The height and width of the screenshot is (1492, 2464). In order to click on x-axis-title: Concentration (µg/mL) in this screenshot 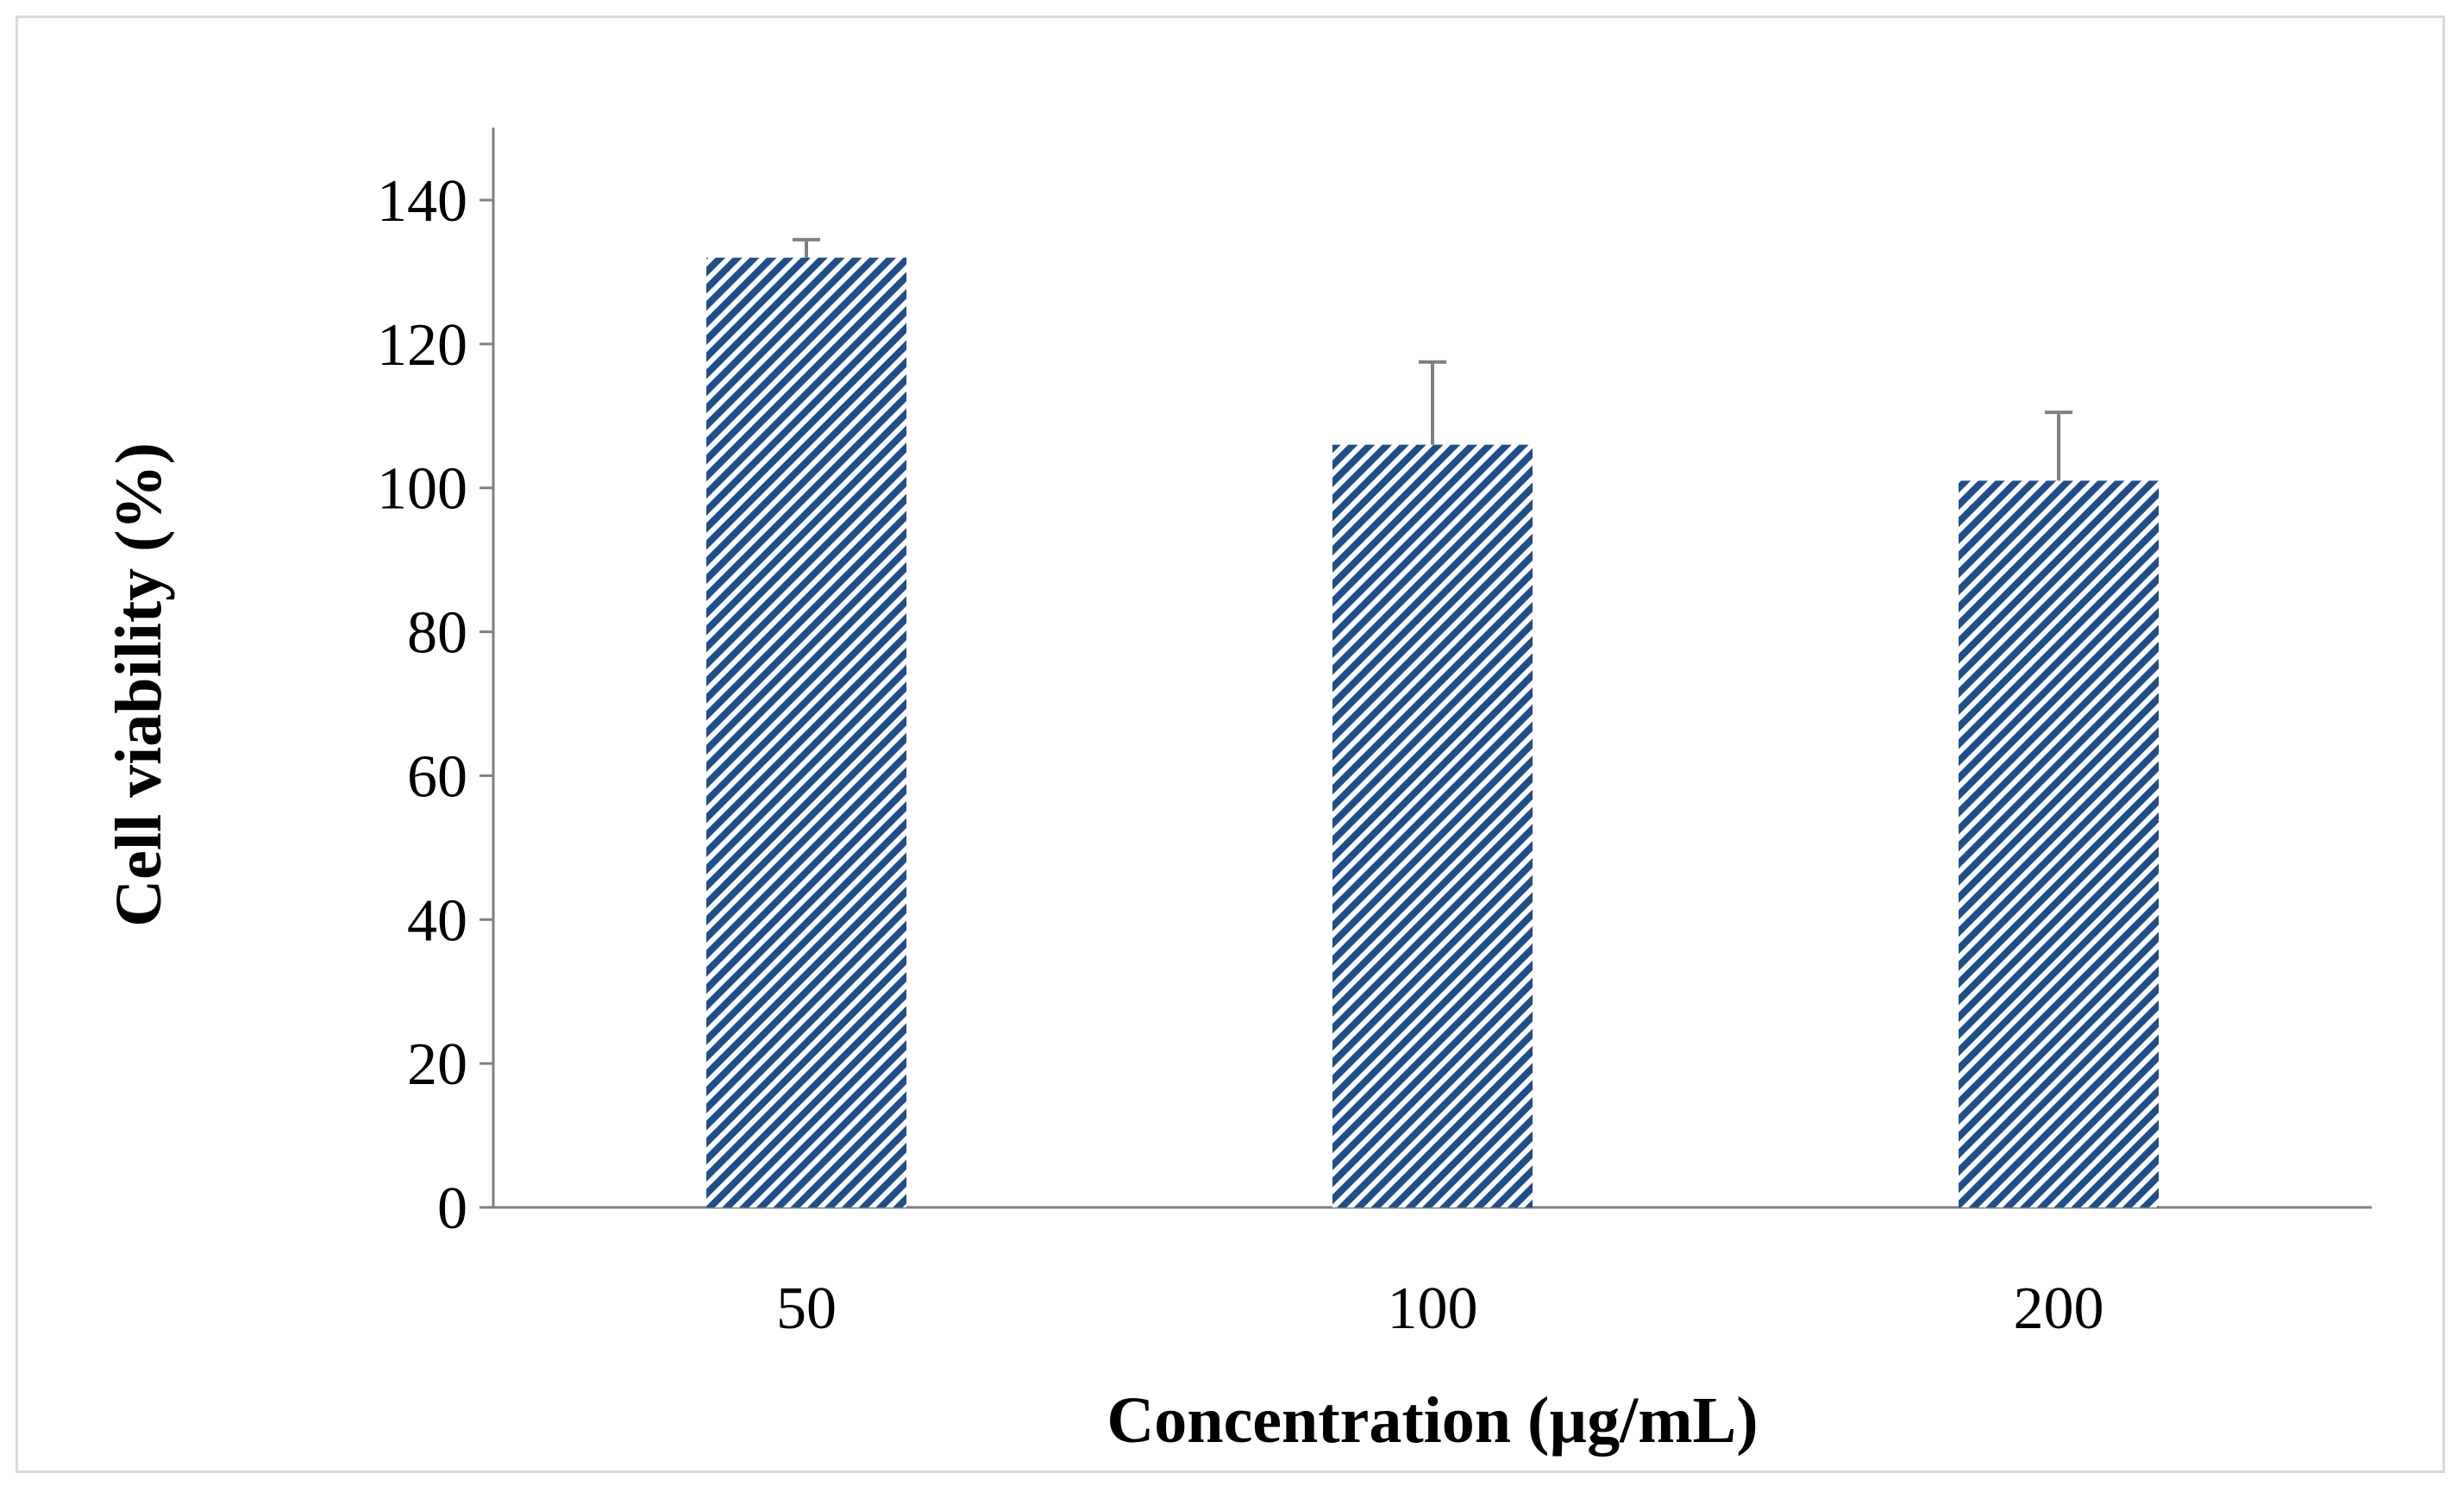, I will do `click(1433, 1420)`.